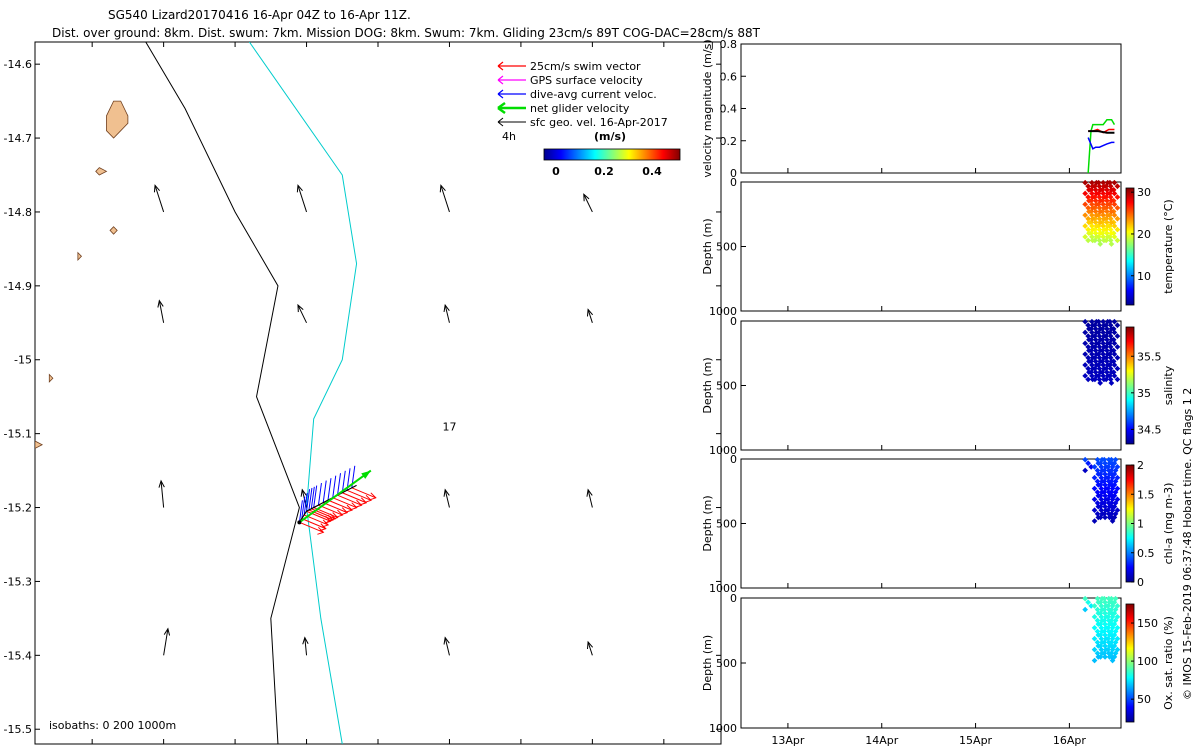  What do you see at coordinates (500, 66) in the screenshot?
I see `legend-swim-arrow-icon` at bounding box center [500, 66].